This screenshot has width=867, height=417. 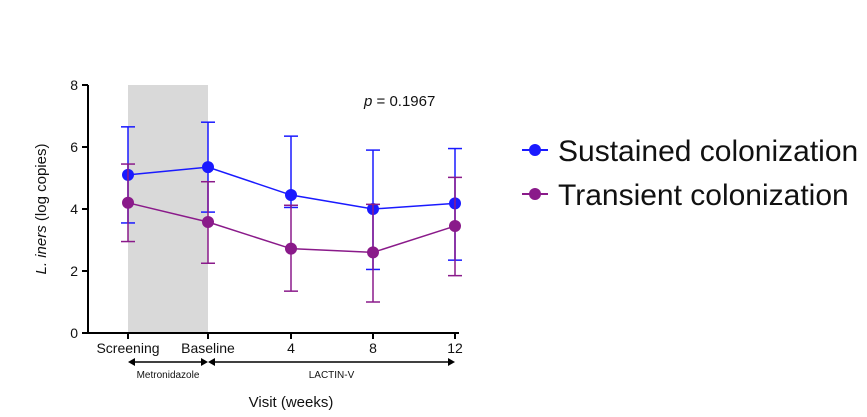 I want to click on x-tick-label: 12, so click(x=455, y=348).